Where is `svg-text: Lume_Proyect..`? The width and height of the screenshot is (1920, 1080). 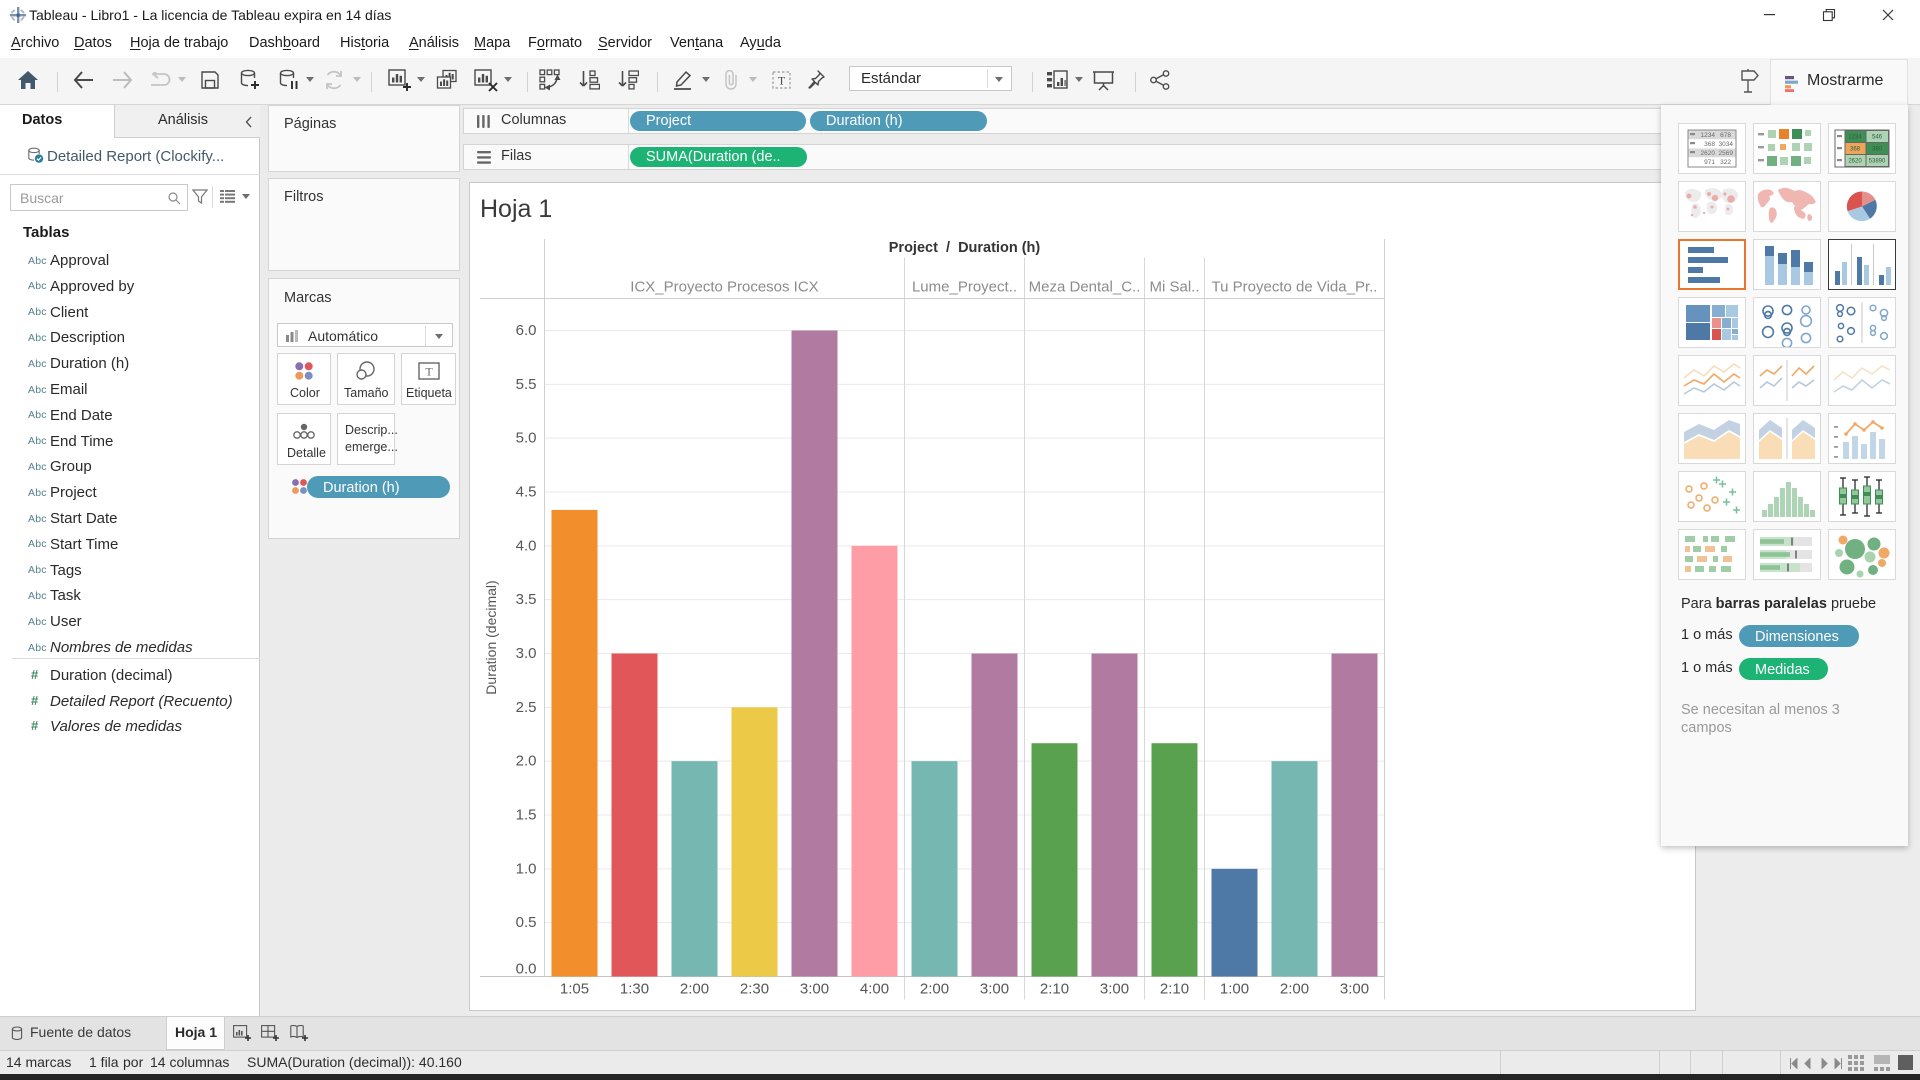 svg-text: Lume_Proyect.. is located at coordinates (964, 287).